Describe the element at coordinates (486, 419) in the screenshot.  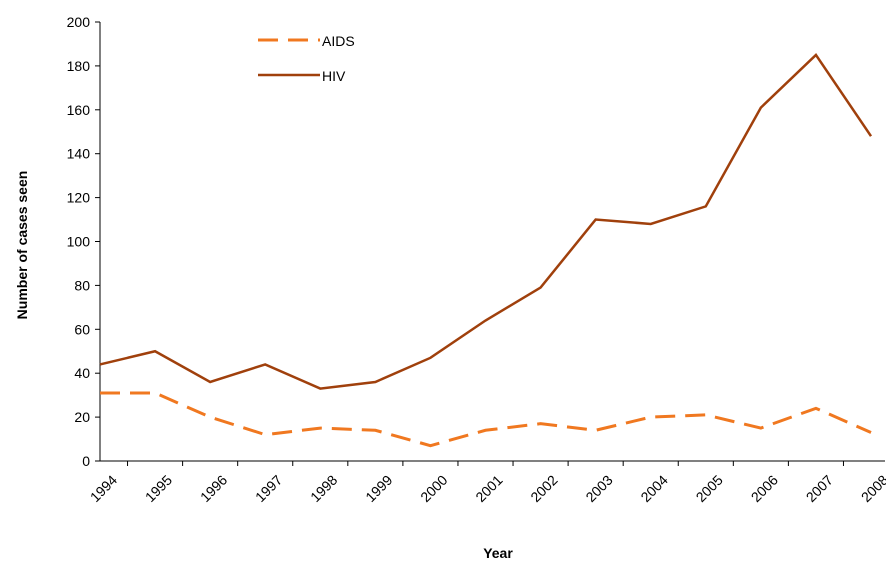
I see `series-line` at that location.